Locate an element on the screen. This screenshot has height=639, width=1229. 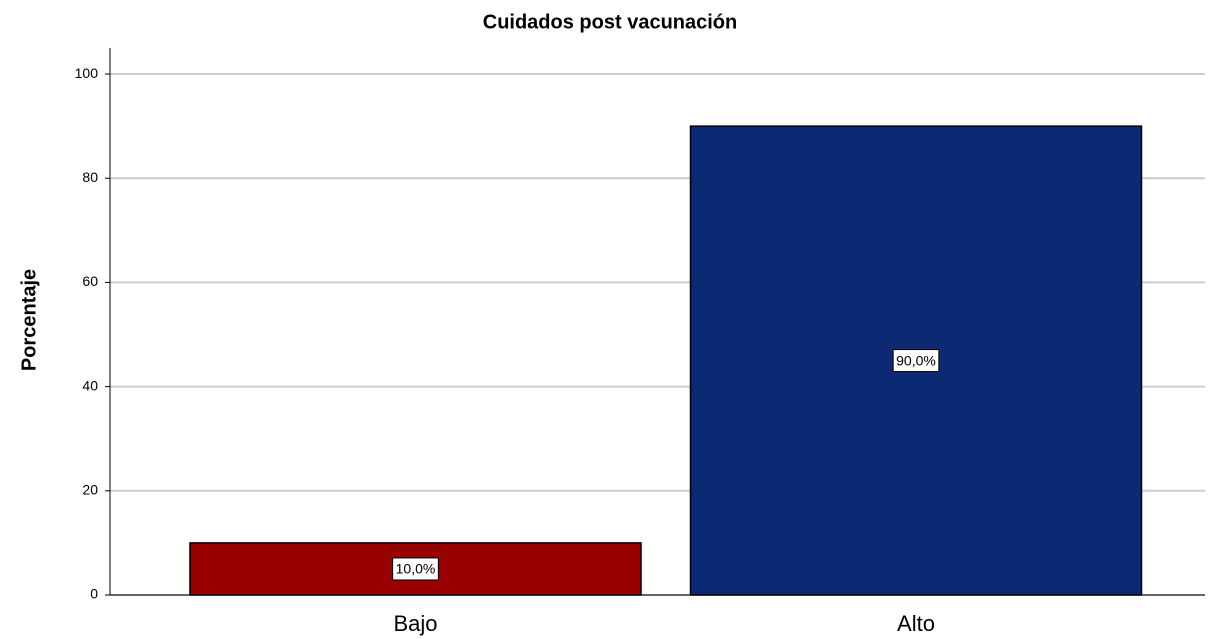
value-label: 90,0% is located at coordinates (916, 360).